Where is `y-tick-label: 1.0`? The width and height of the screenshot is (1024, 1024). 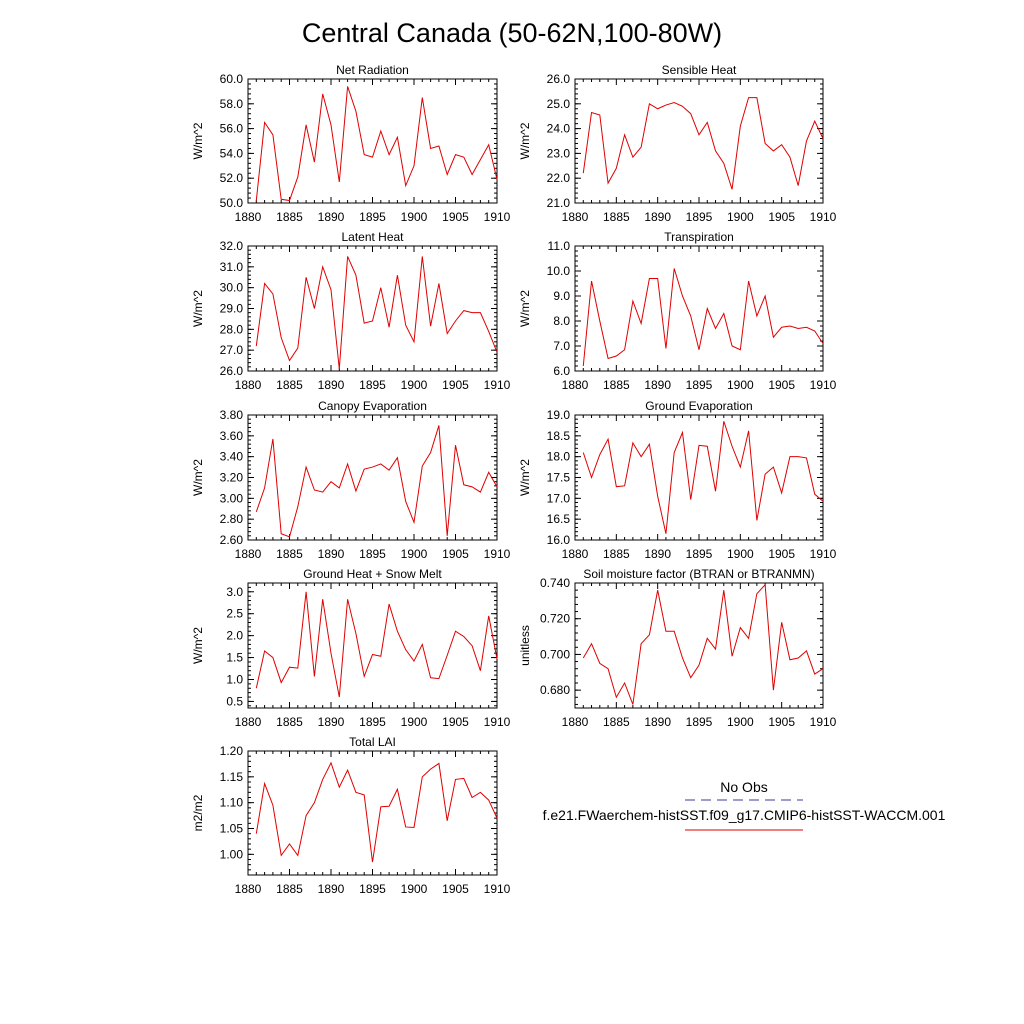 y-tick-label: 1.0 is located at coordinates (234, 679).